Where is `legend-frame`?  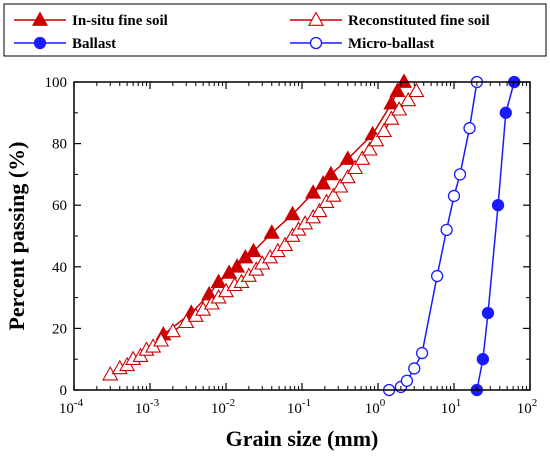 legend-frame is located at coordinates (275, 30).